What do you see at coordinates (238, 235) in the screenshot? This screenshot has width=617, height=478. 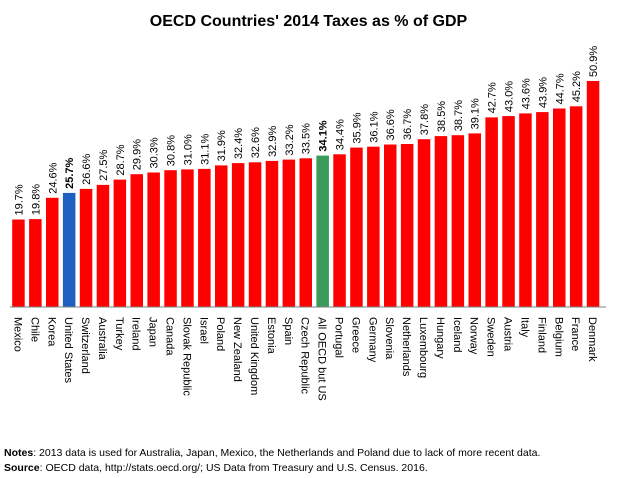 I see `bar-new-zealand` at bounding box center [238, 235].